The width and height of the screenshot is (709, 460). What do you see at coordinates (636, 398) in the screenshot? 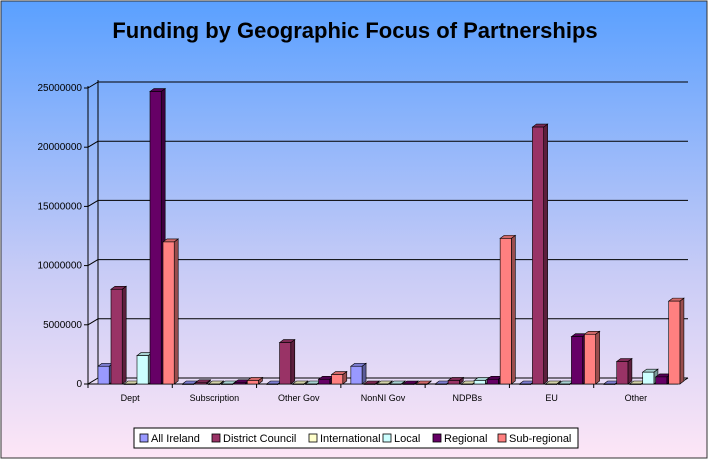
I see `x-tick-label: Other` at bounding box center [636, 398].